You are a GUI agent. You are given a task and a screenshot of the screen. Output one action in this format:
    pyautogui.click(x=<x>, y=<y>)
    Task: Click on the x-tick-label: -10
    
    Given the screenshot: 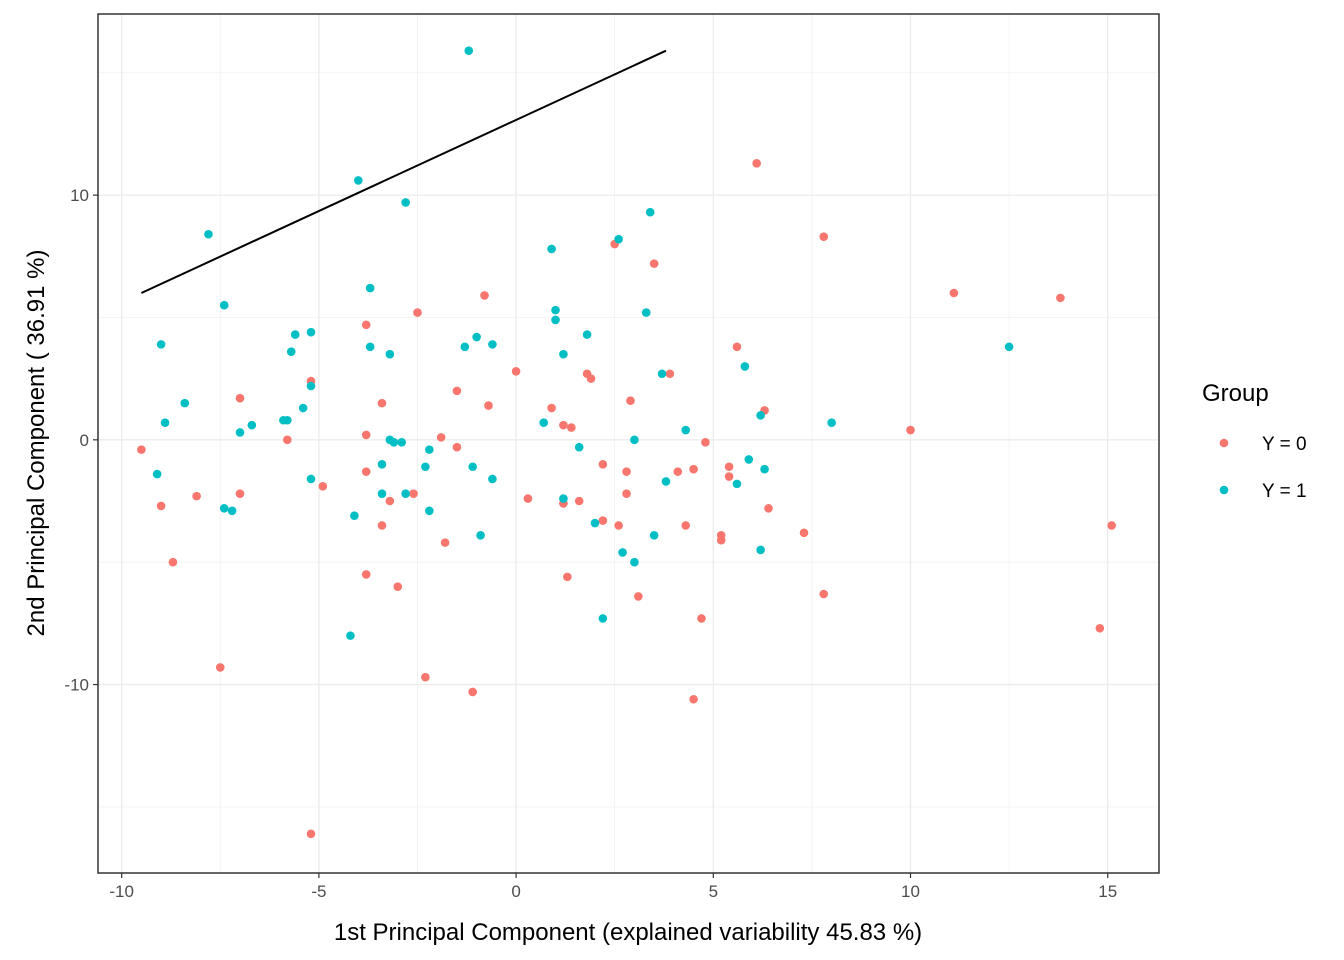 What is the action you would take?
    pyautogui.click(x=121, y=891)
    